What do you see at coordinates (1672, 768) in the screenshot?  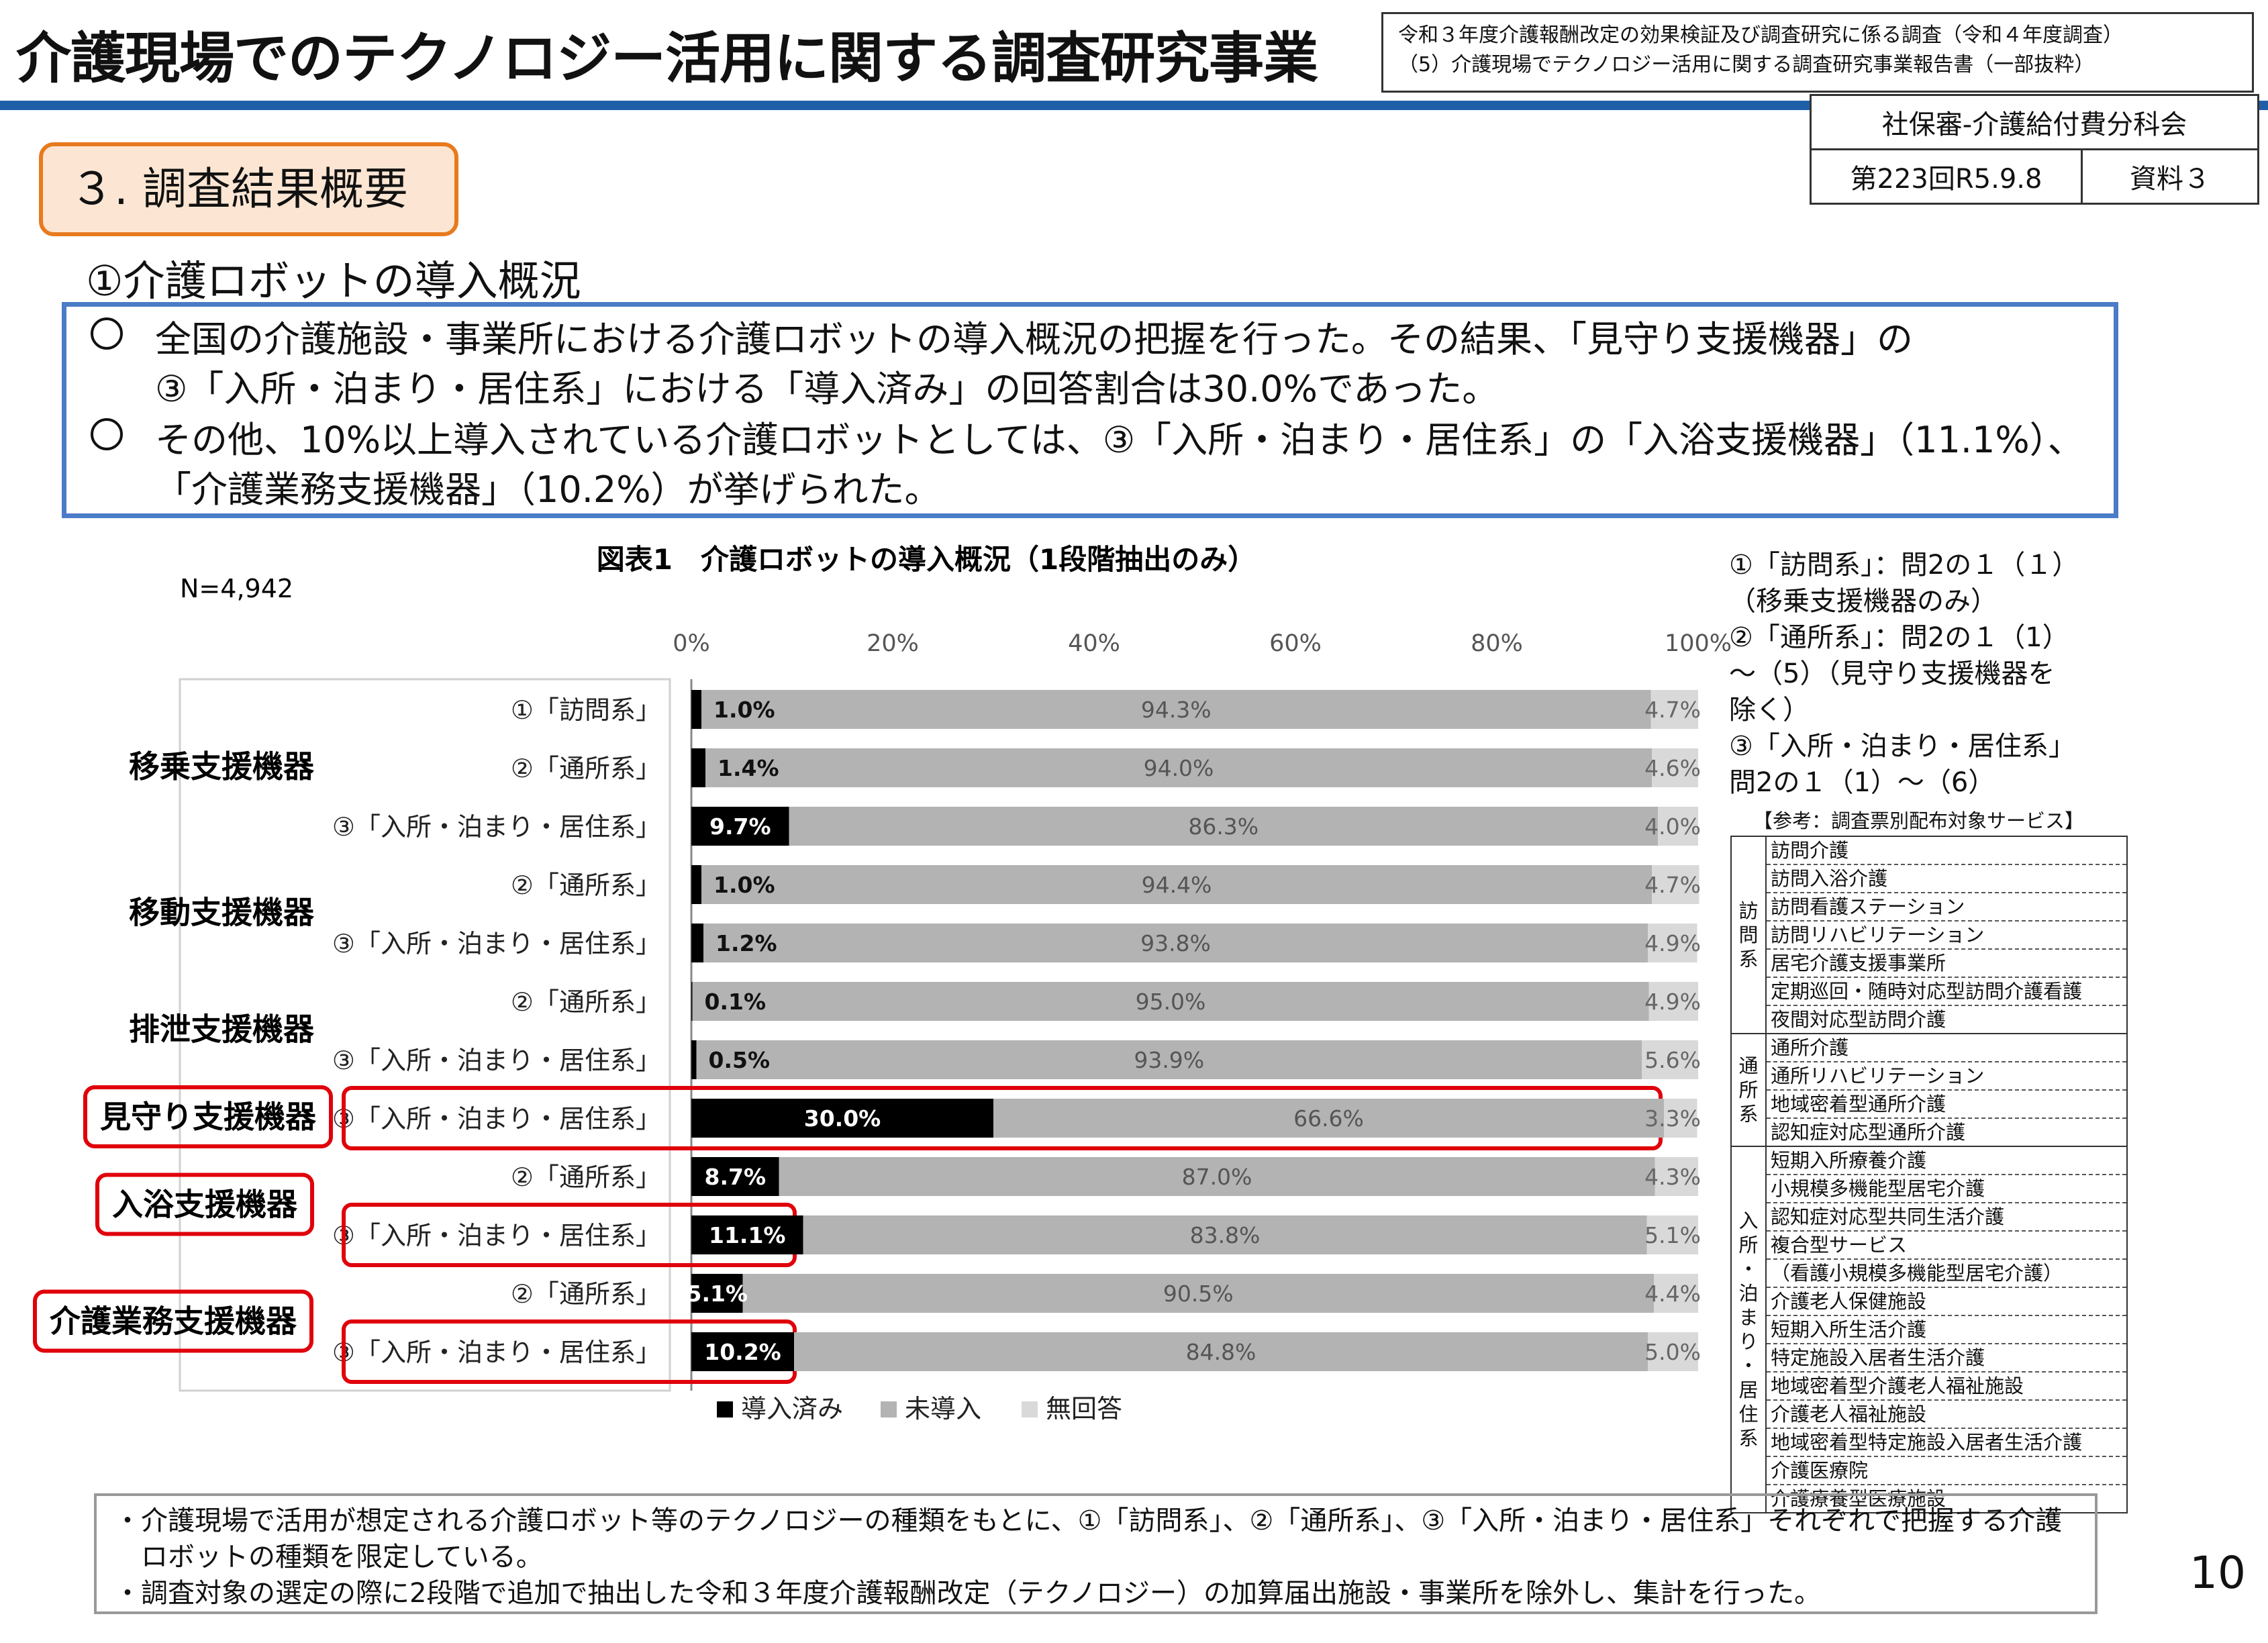 I see `data-label: 4.6%` at bounding box center [1672, 768].